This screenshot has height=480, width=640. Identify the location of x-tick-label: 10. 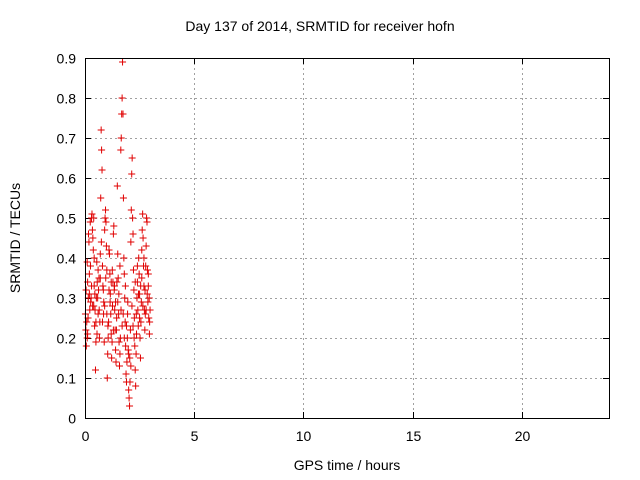
(304, 436).